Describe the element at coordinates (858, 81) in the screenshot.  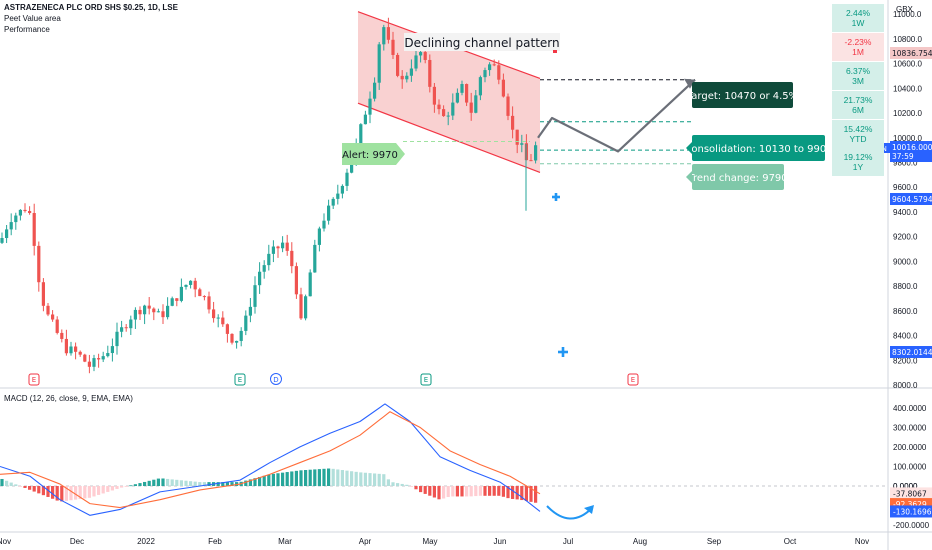
I see `performance-period: 3M` at that location.